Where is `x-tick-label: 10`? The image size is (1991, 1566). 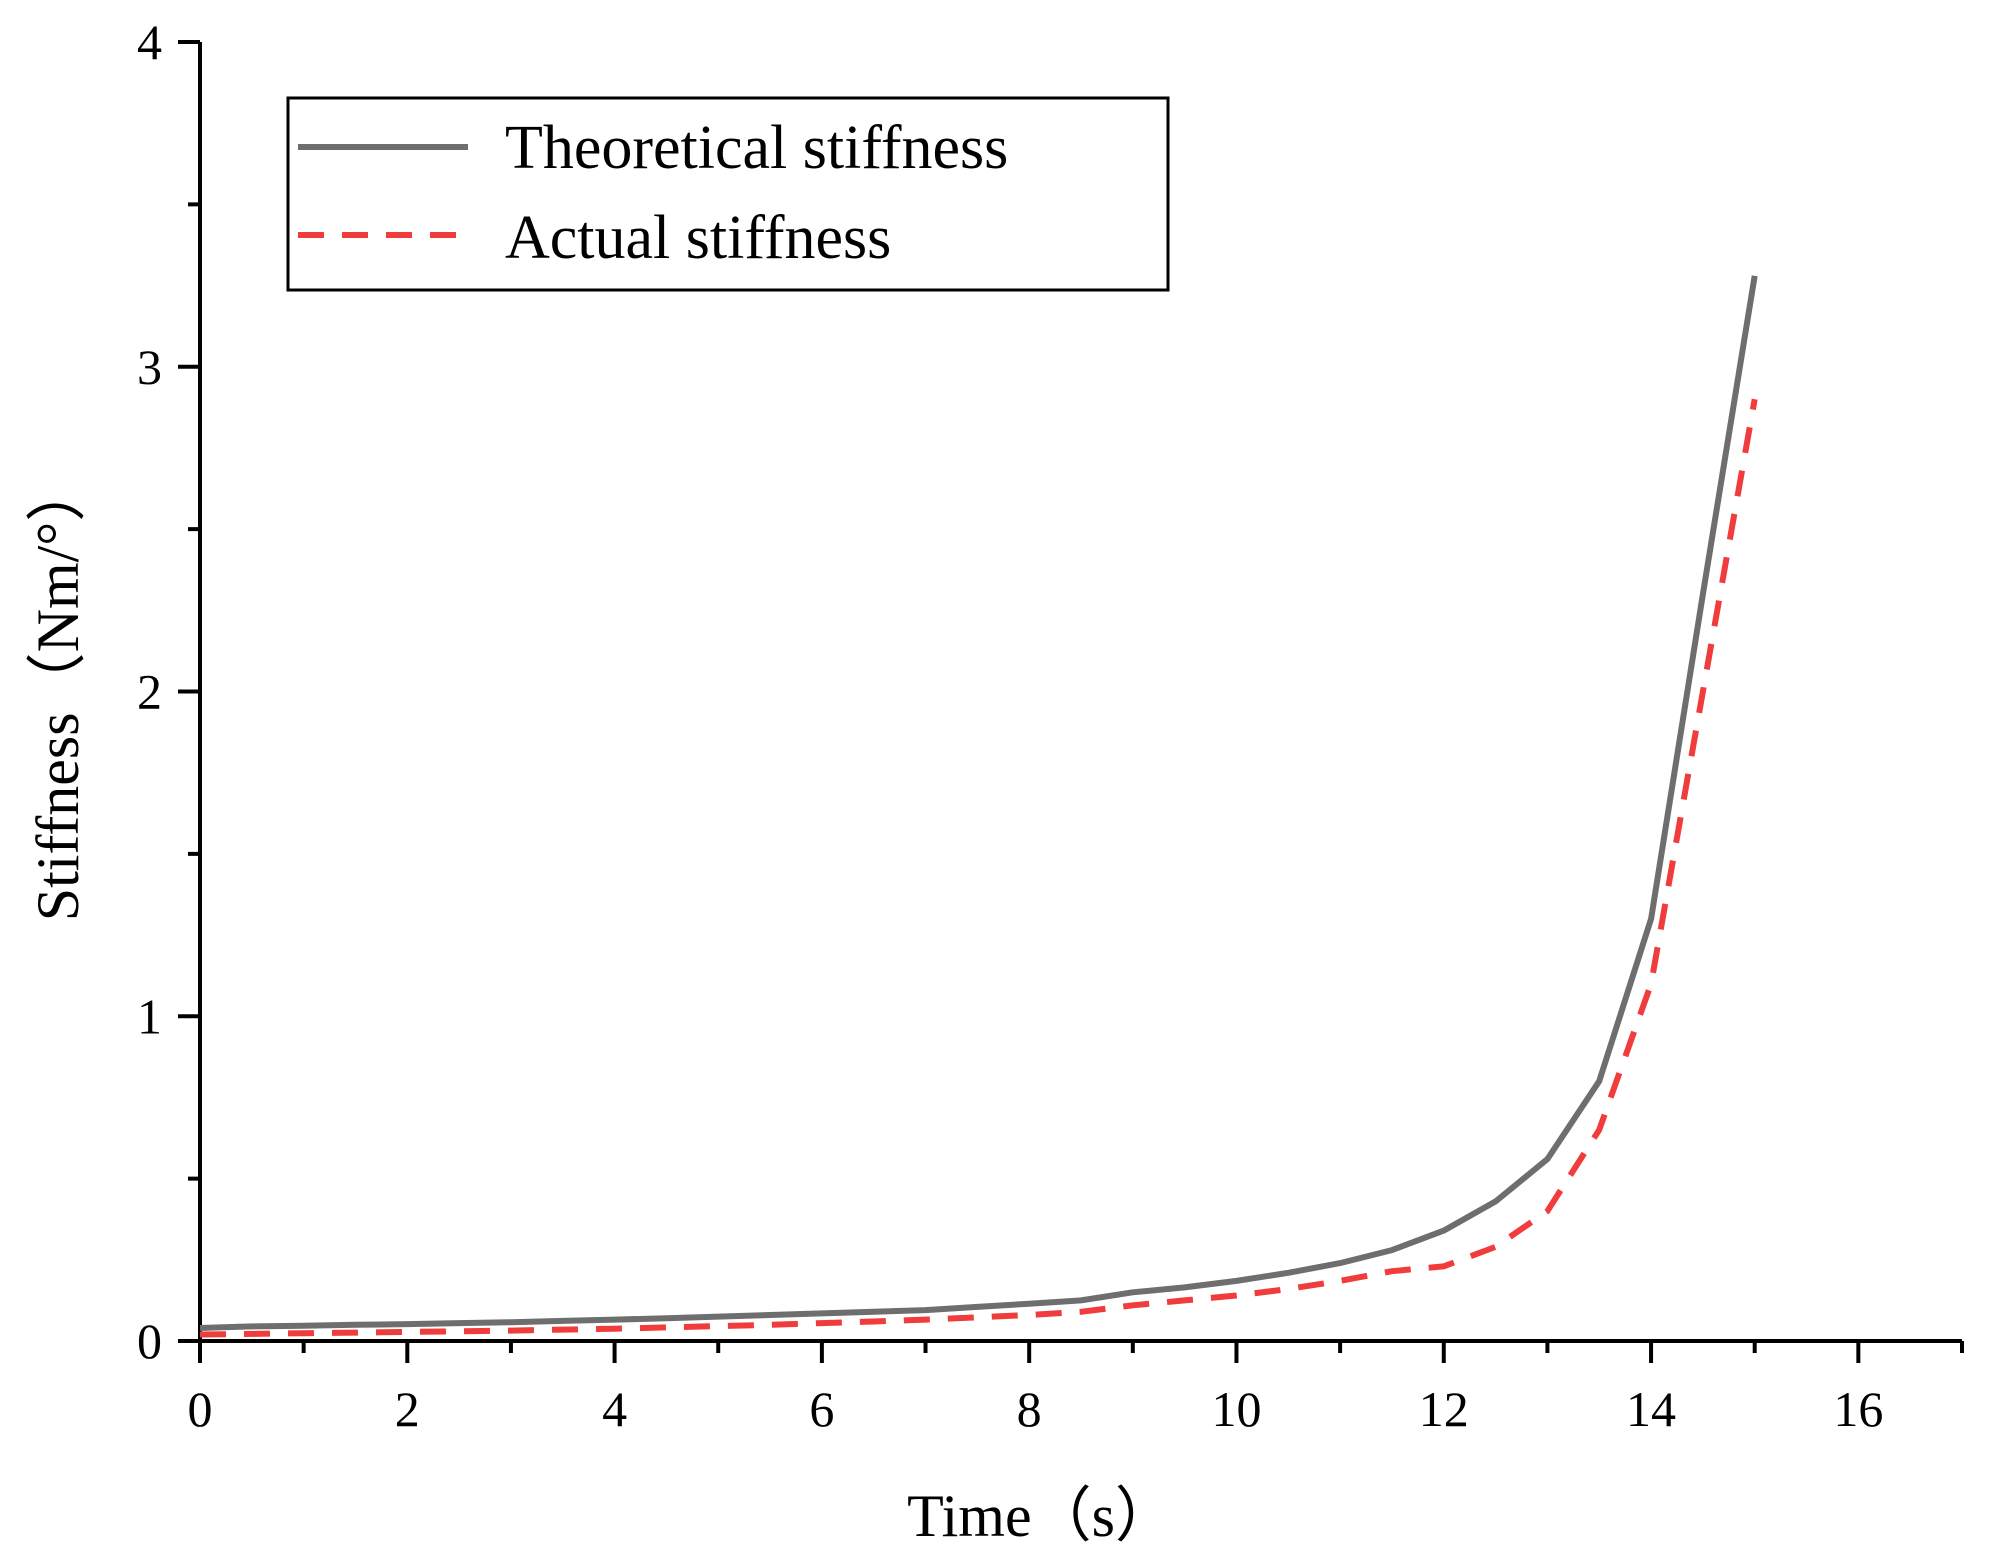 x-tick-label: 10 is located at coordinates (1236, 1409).